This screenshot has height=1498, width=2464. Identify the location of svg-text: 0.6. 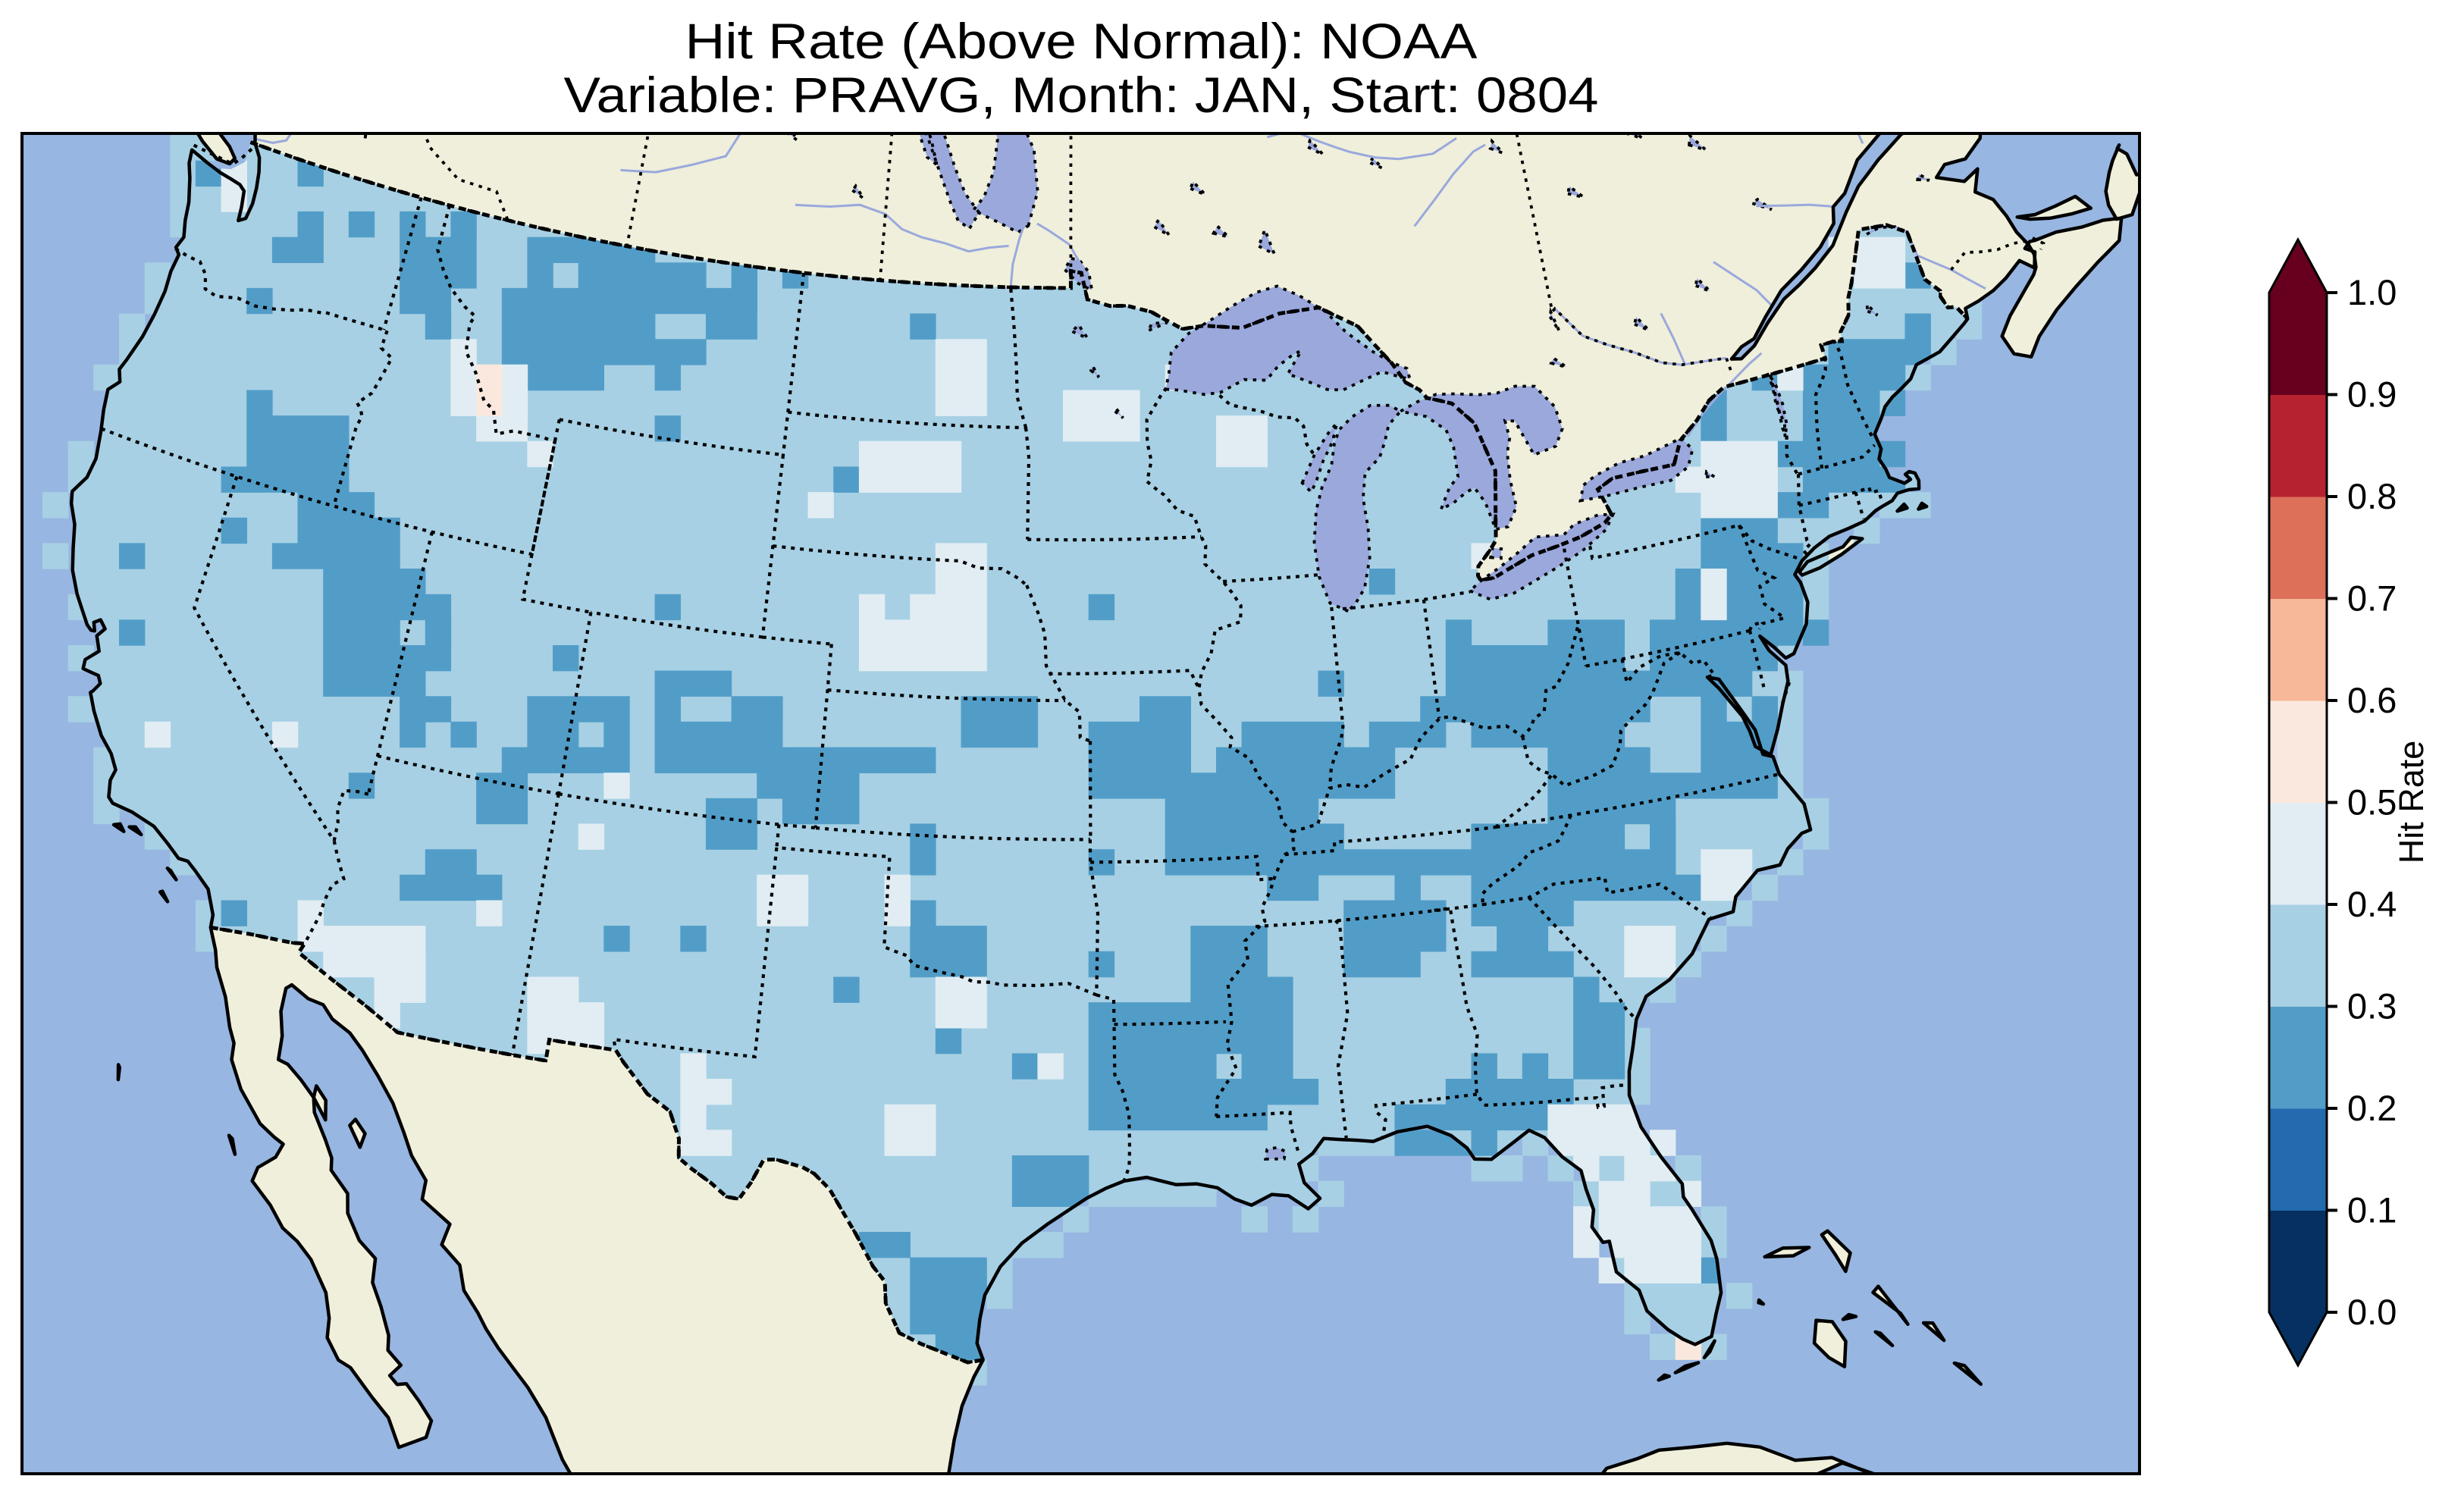
(2372, 700).